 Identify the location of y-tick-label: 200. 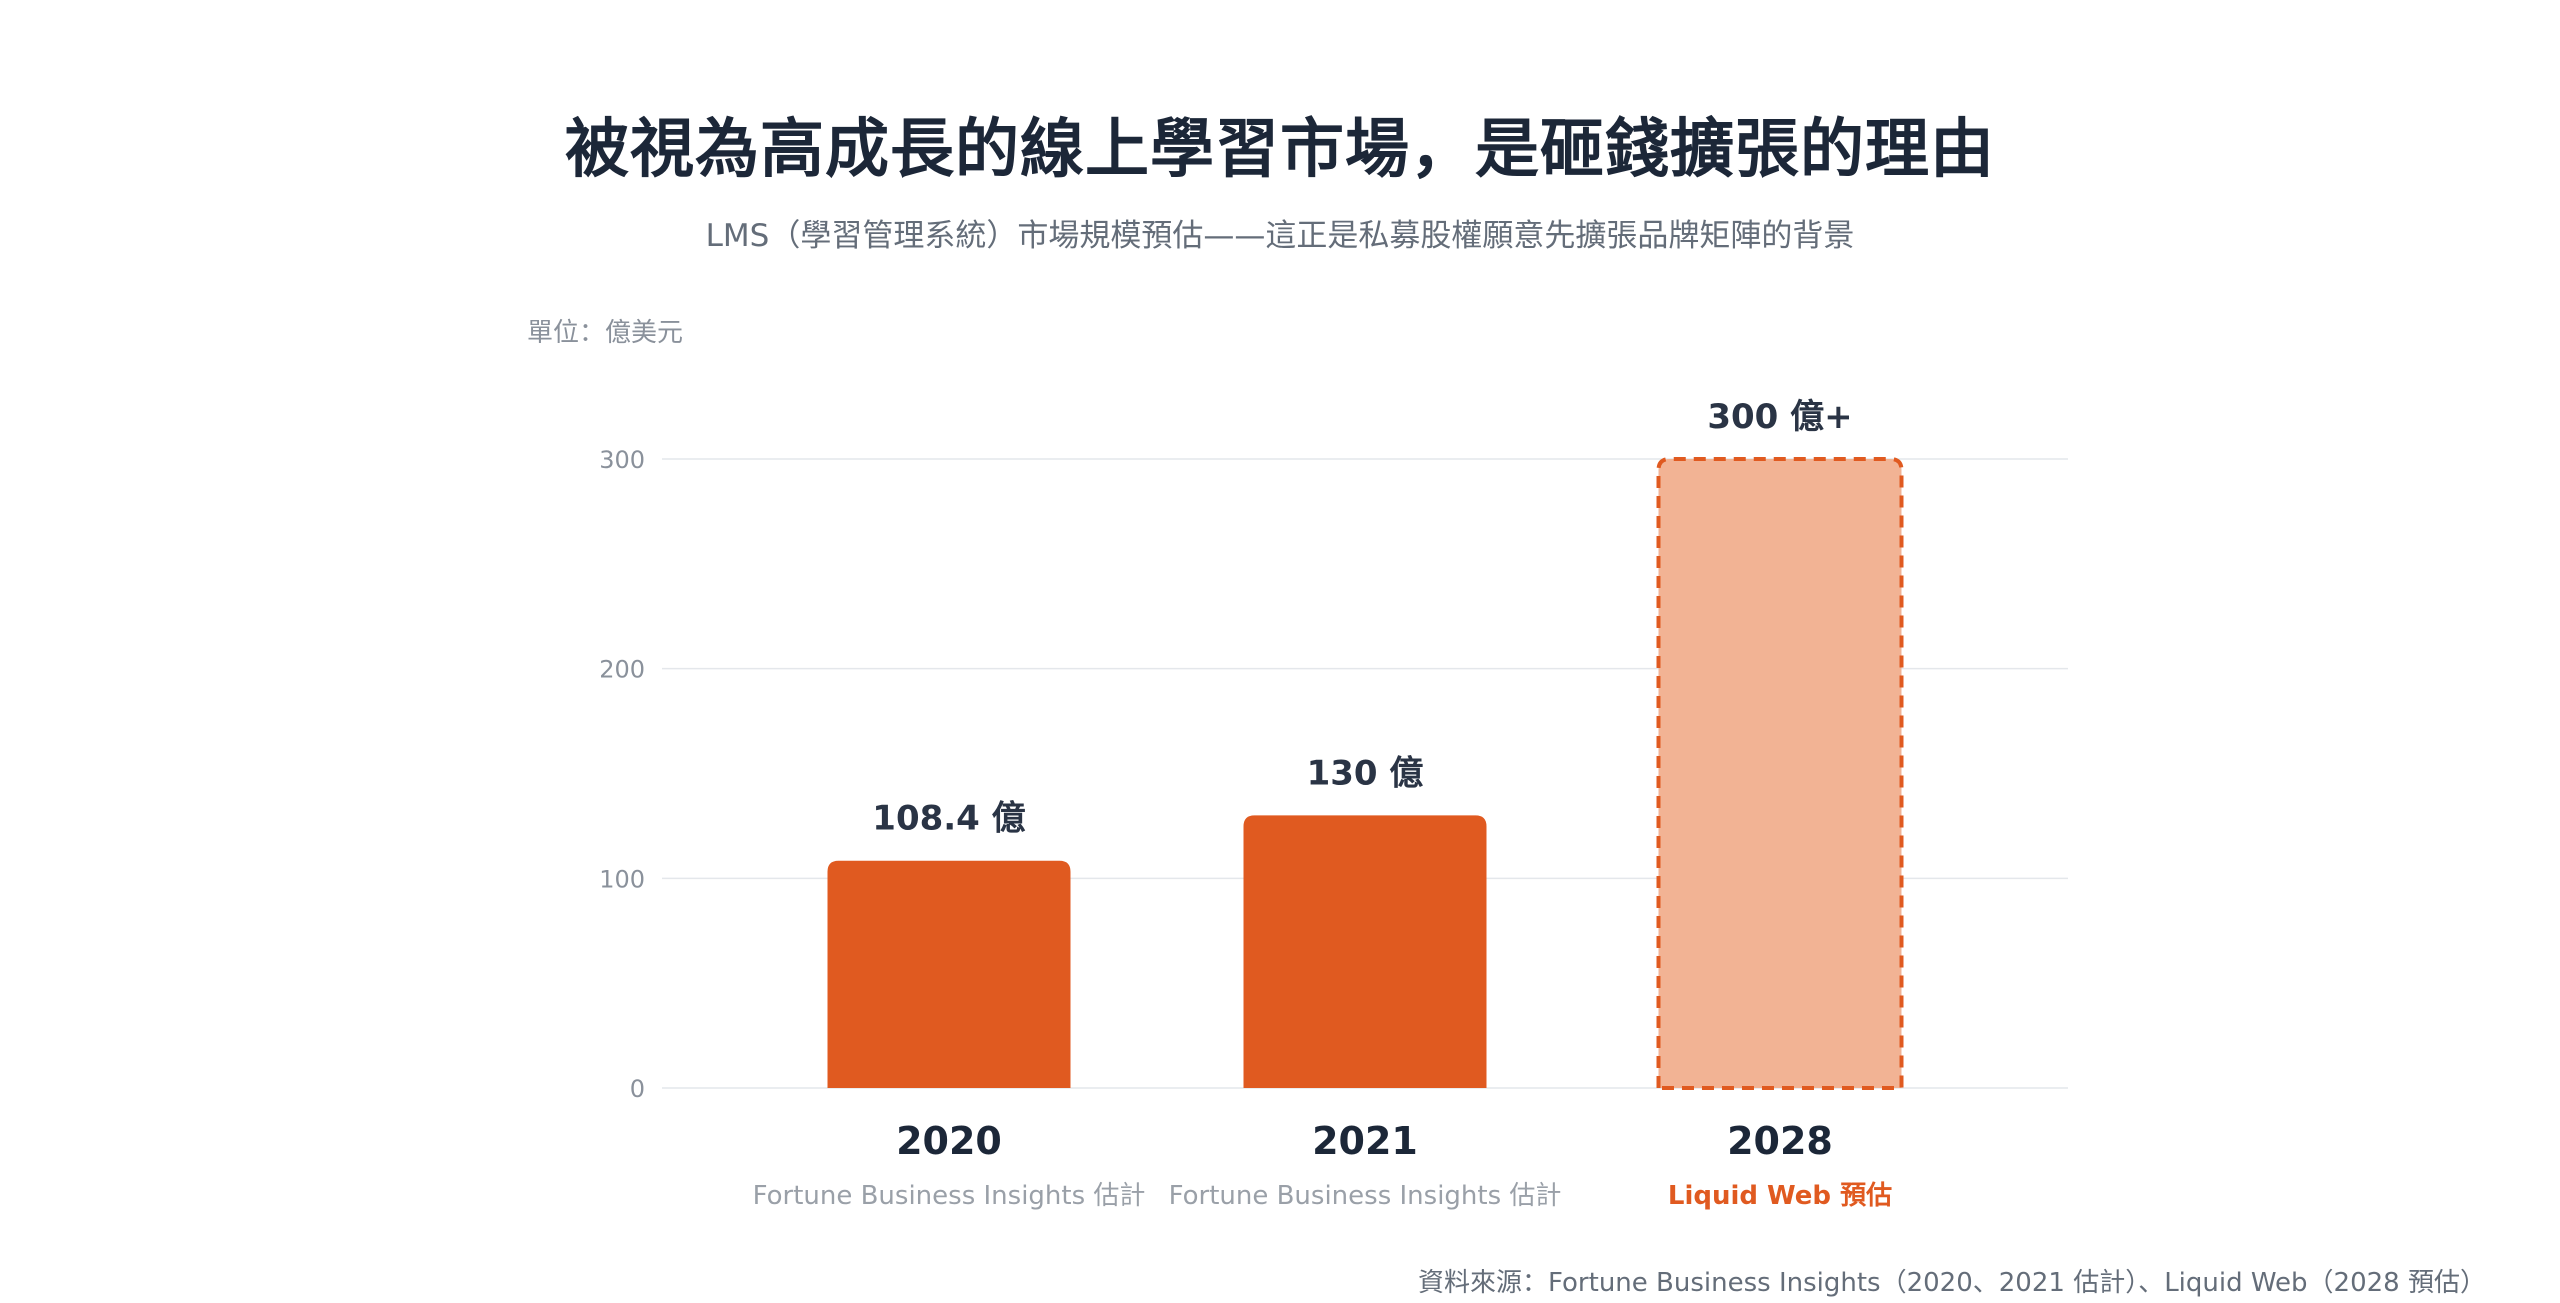
(622, 670).